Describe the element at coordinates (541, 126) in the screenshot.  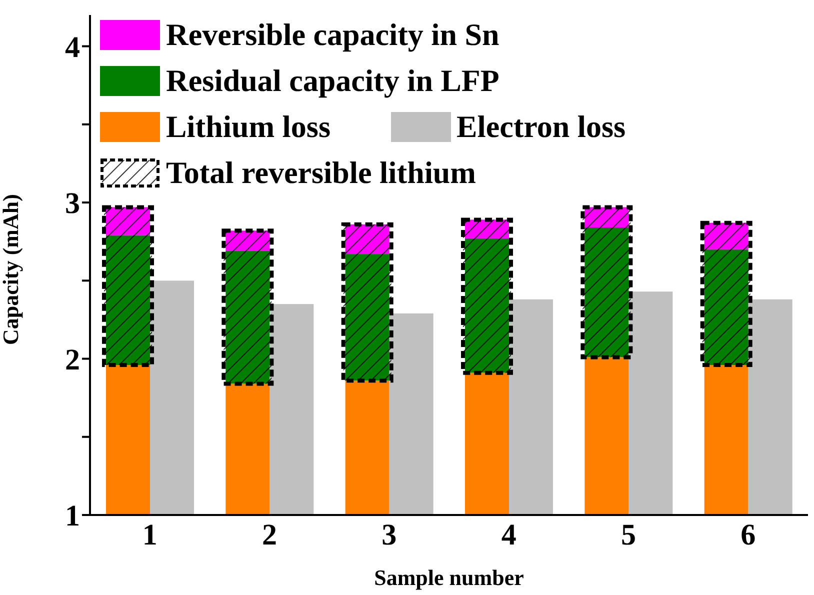
I see `legend-label: Electron loss` at that location.